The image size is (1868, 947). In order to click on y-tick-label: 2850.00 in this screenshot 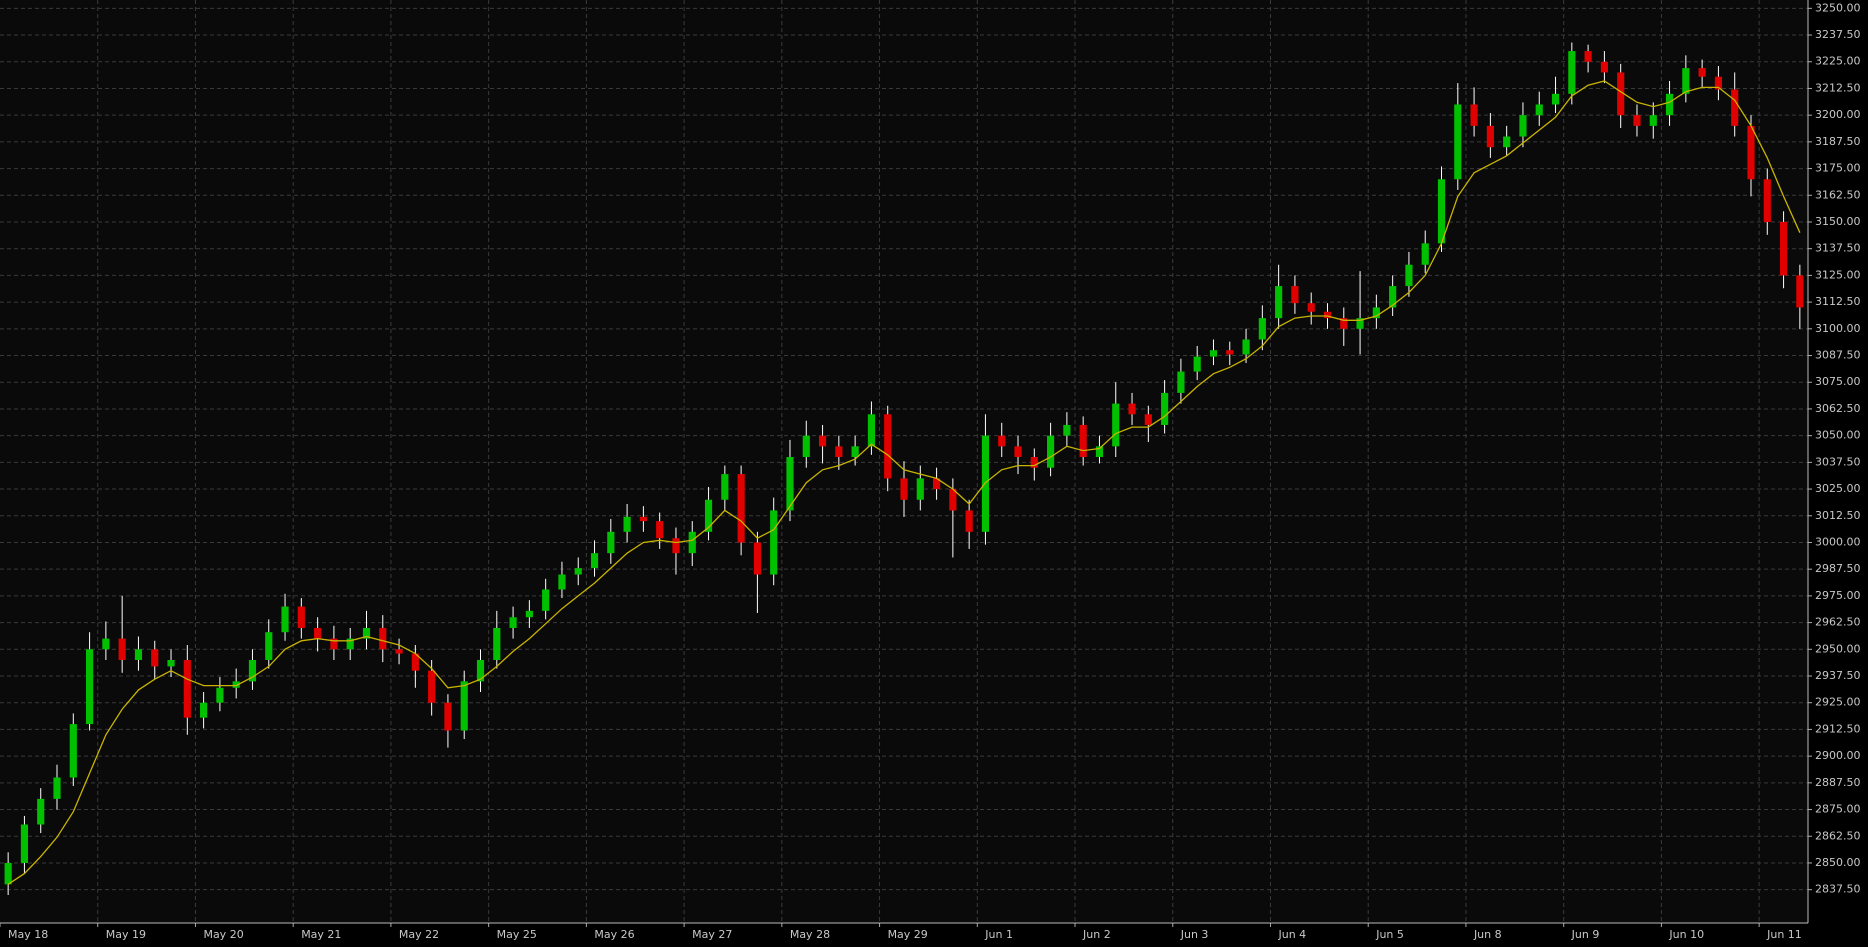, I will do `click(1838, 862)`.